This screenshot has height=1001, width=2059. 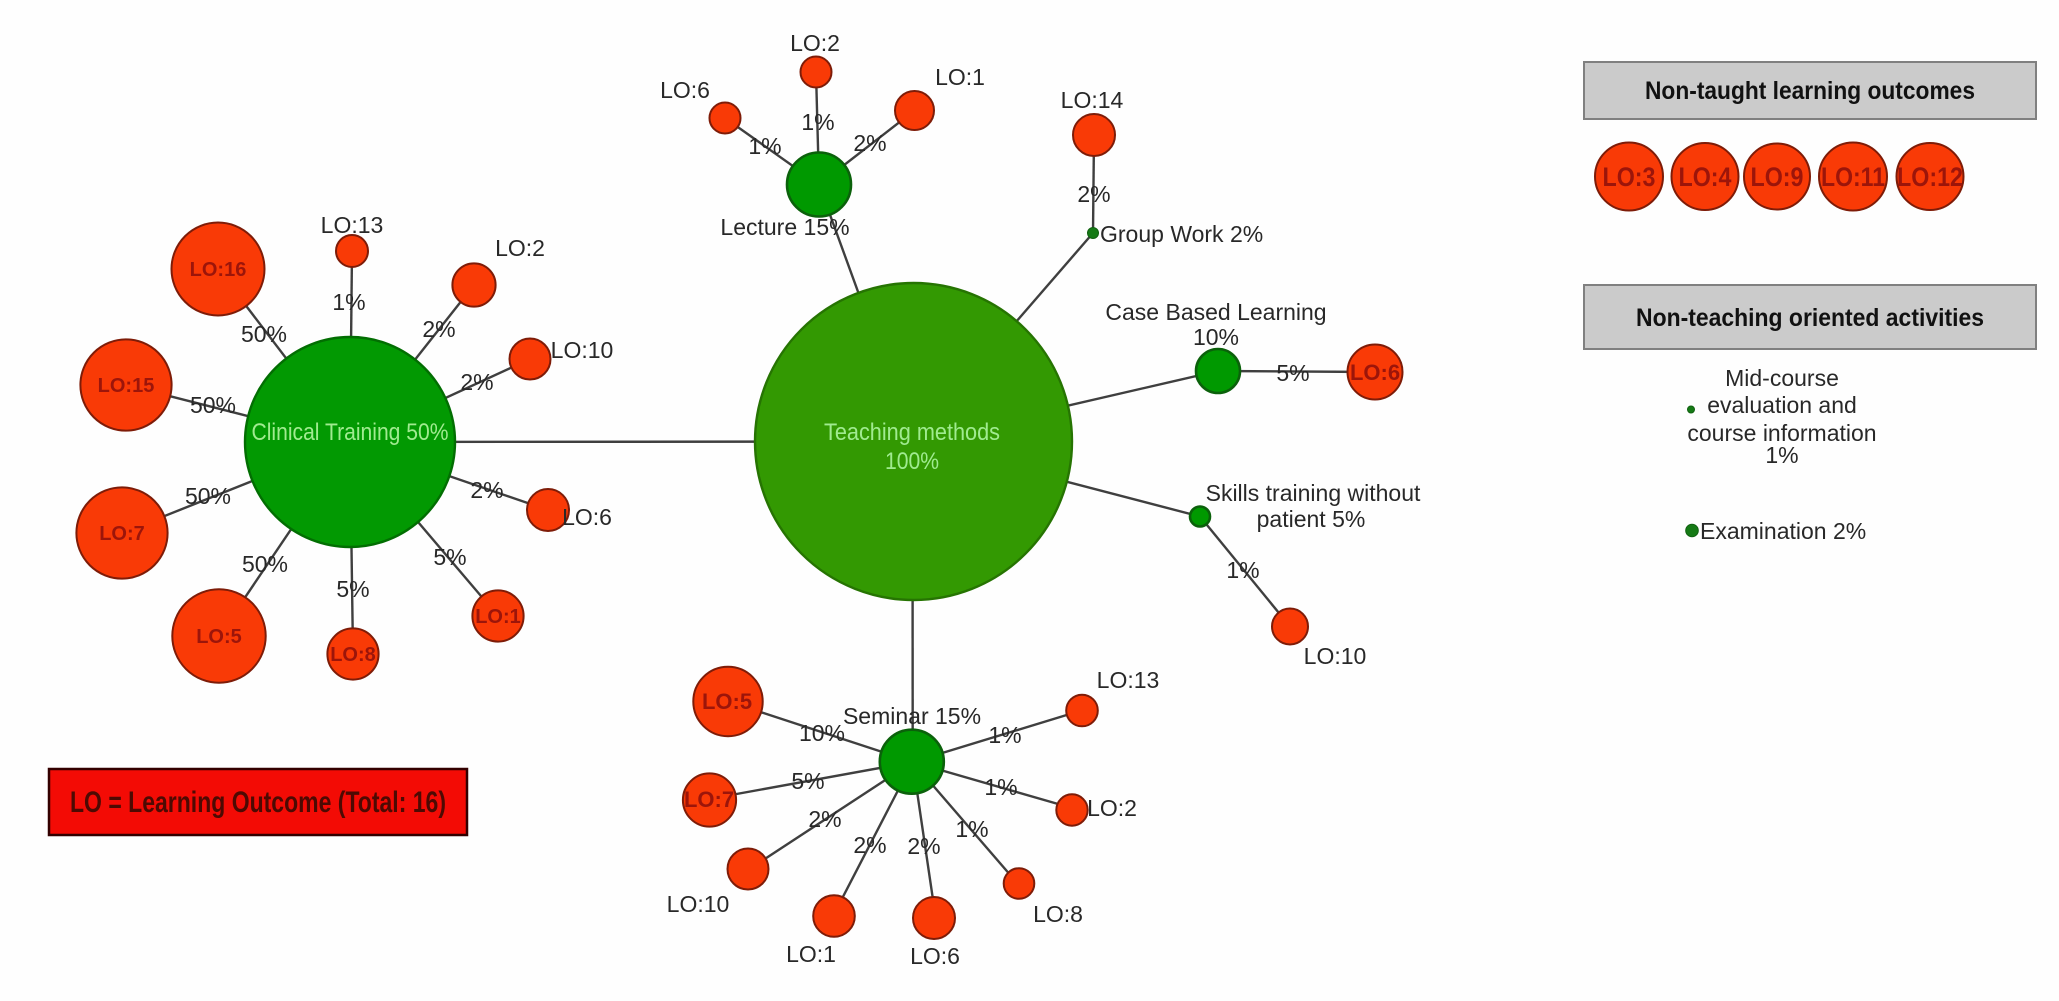 I want to click on svg-text: Clinical Training 50%, so click(x=350, y=432).